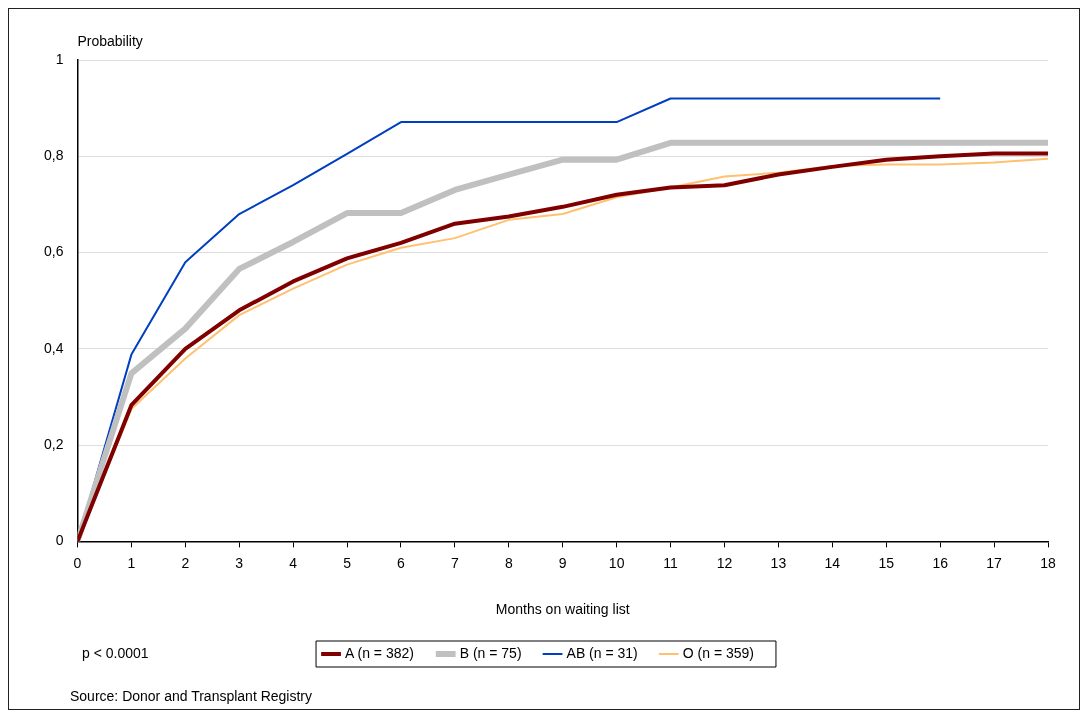 The image size is (1088, 716). I want to click on x-tick-label: 4, so click(293, 562).